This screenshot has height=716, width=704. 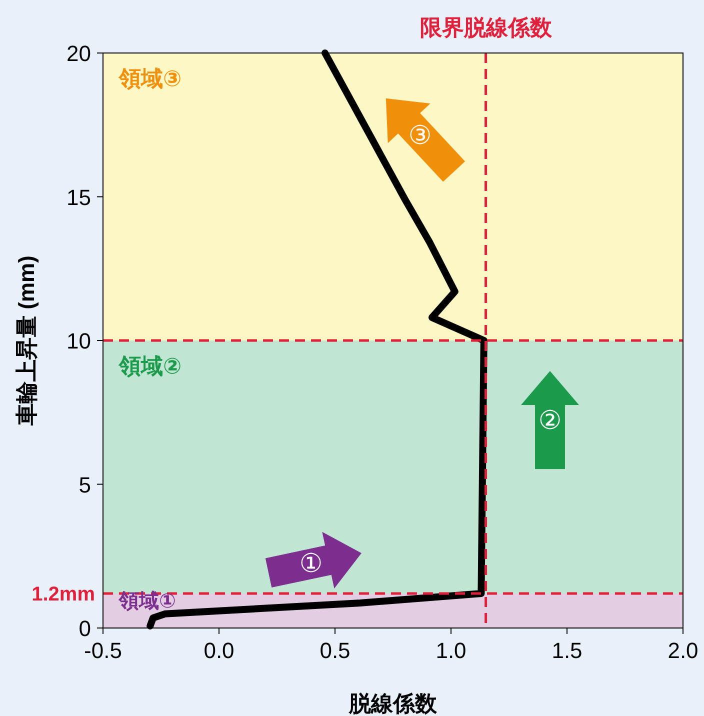 I want to click on band-label: 領域③, so click(x=150, y=78).